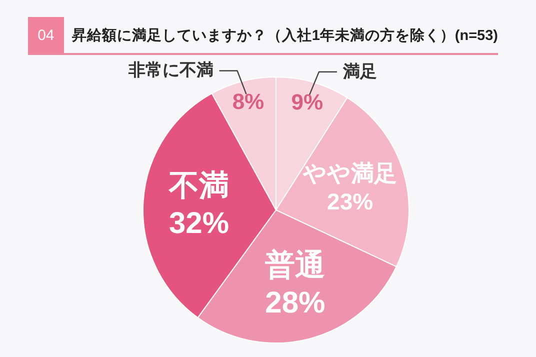  What do you see at coordinates (199, 223) in the screenshot?
I see `data-label: 32%` at bounding box center [199, 223].